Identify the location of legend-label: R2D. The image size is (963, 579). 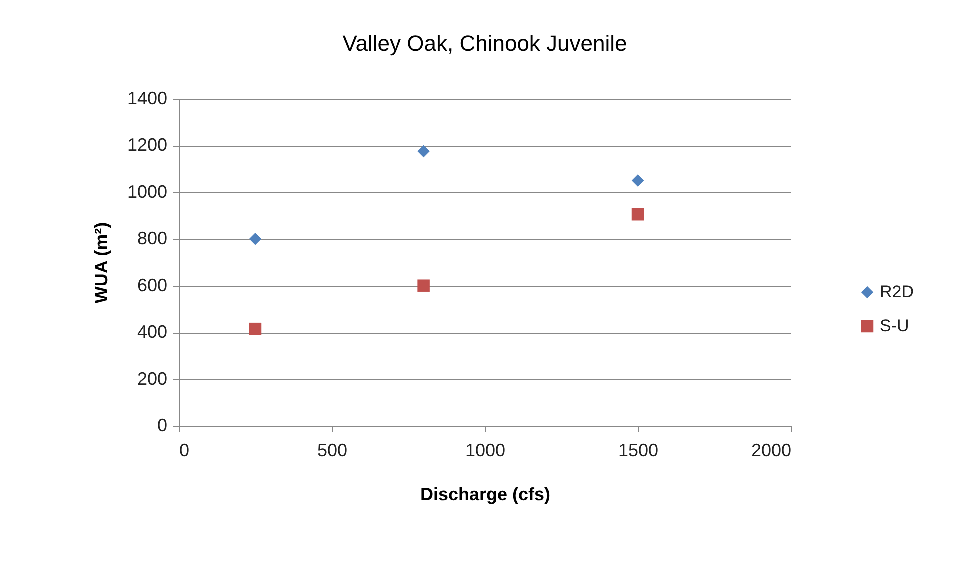
(897, 292).